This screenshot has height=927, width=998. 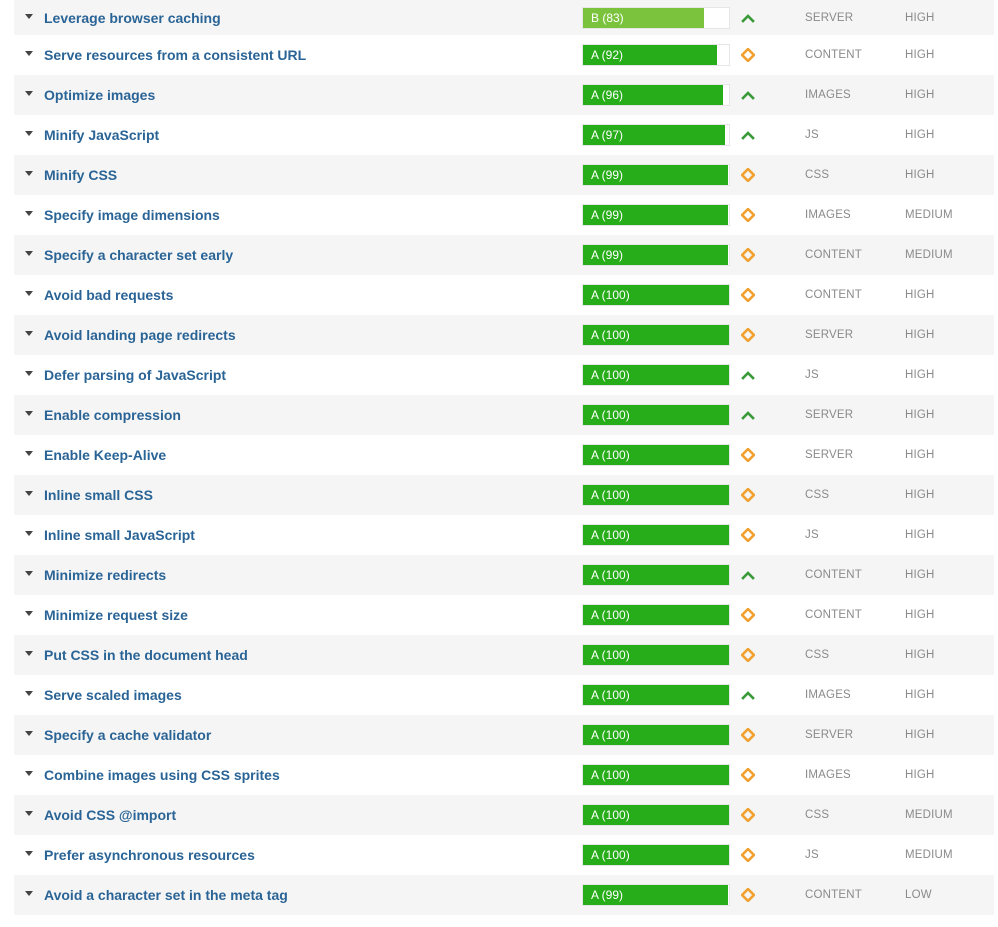 What do you see at coordinates (109, 295) in the screenshot?
I see `rule-name-link: Avoid bad requests` at bounding box center [109, 295].